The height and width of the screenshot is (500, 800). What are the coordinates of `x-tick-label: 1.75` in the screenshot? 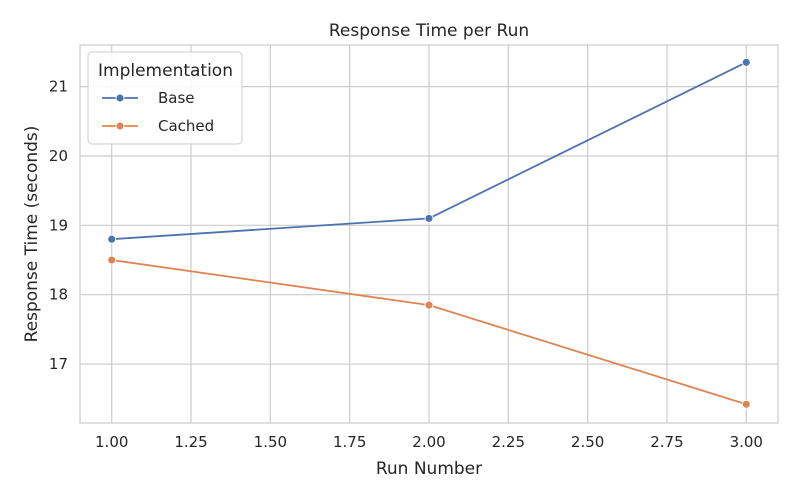 It's located at (349, 442).